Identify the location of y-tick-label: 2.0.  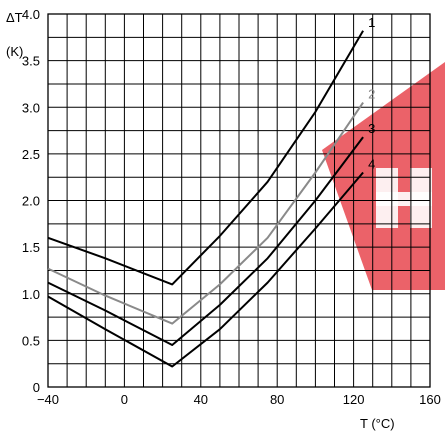
(31, 201).